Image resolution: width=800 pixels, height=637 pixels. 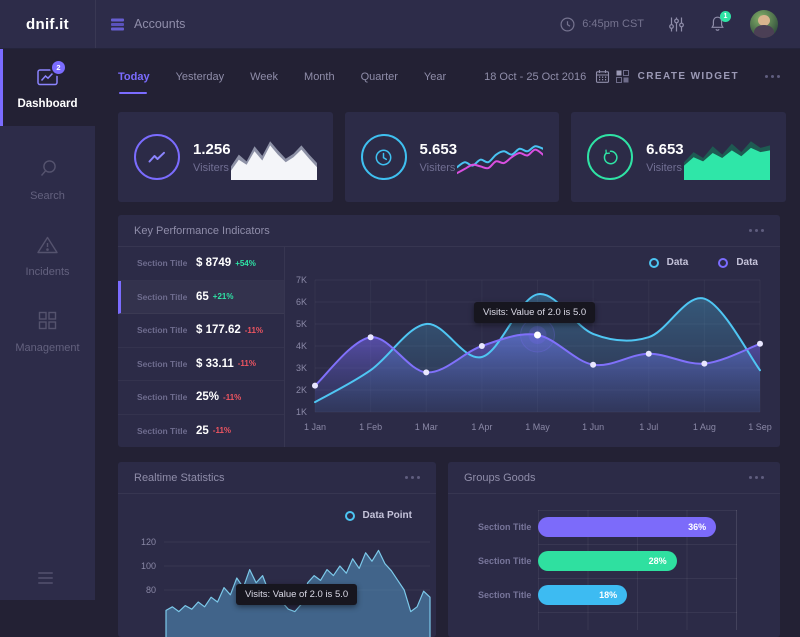 I want to click on svg-text: 1 Mar, so click(x=426, y=427).